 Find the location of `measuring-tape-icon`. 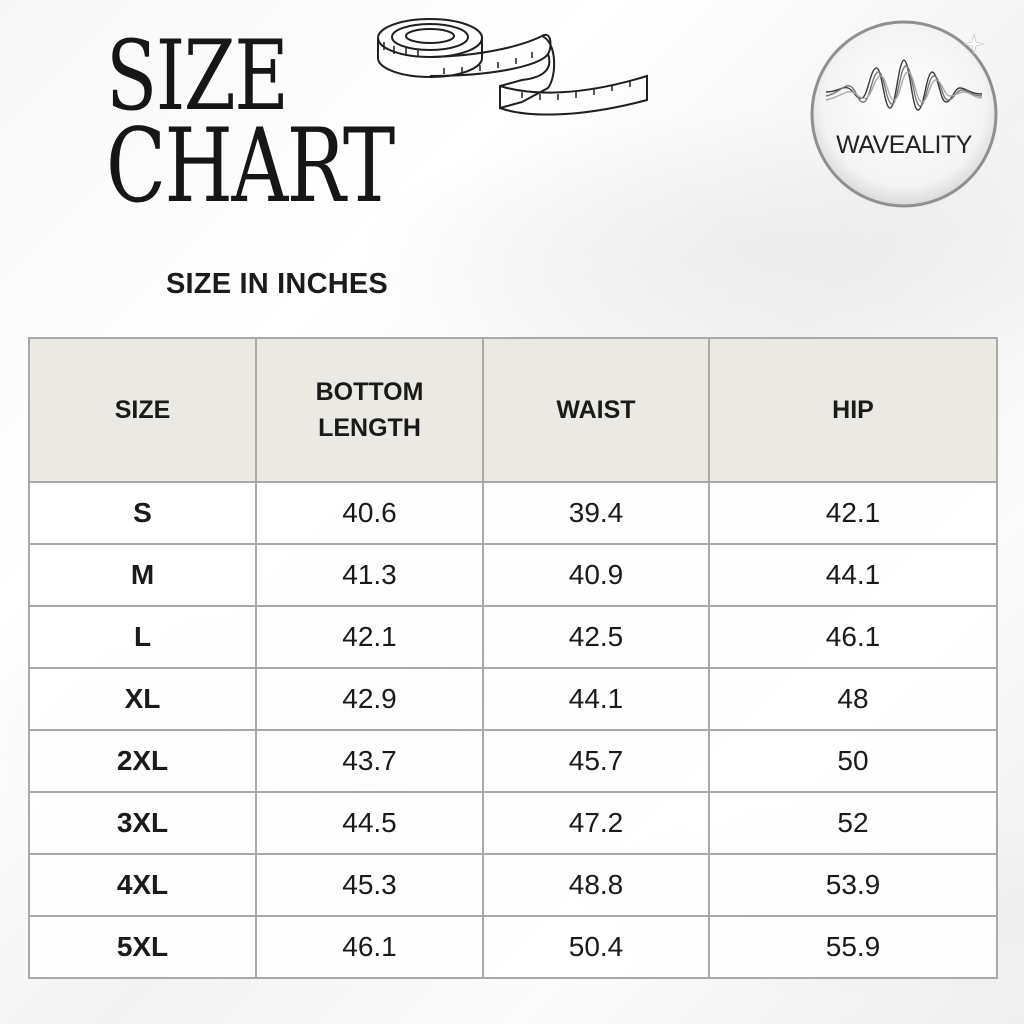

measuring-tape-icon is located at coordinates (512, 67).